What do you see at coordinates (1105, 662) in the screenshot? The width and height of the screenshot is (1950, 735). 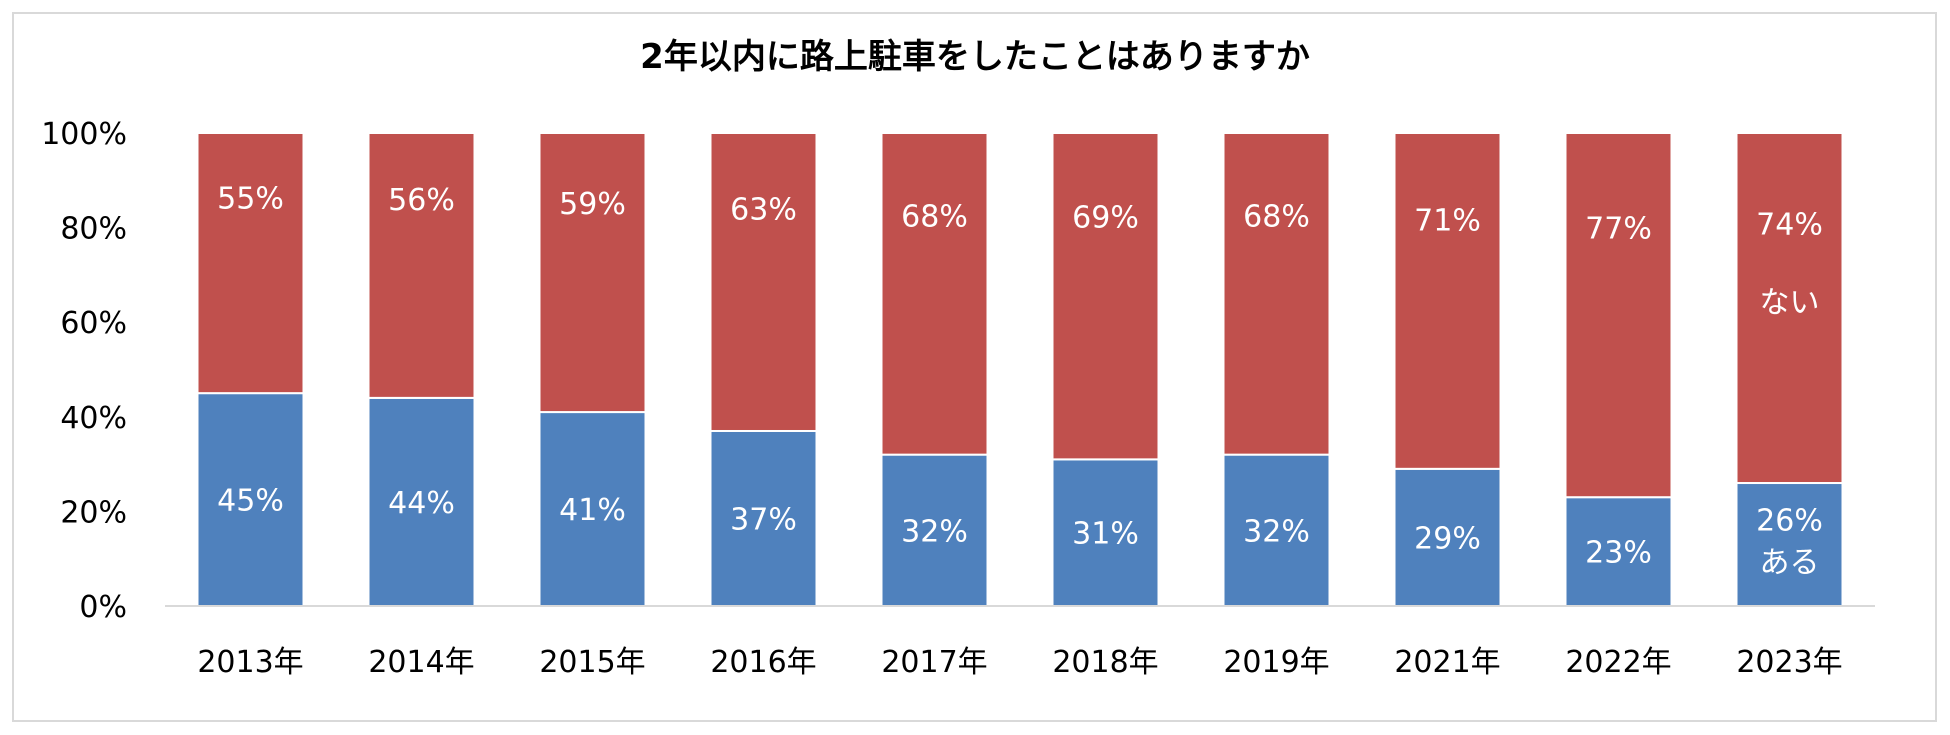 I see `x-tick-label: 2018年` at bounding box center [1105, 662].